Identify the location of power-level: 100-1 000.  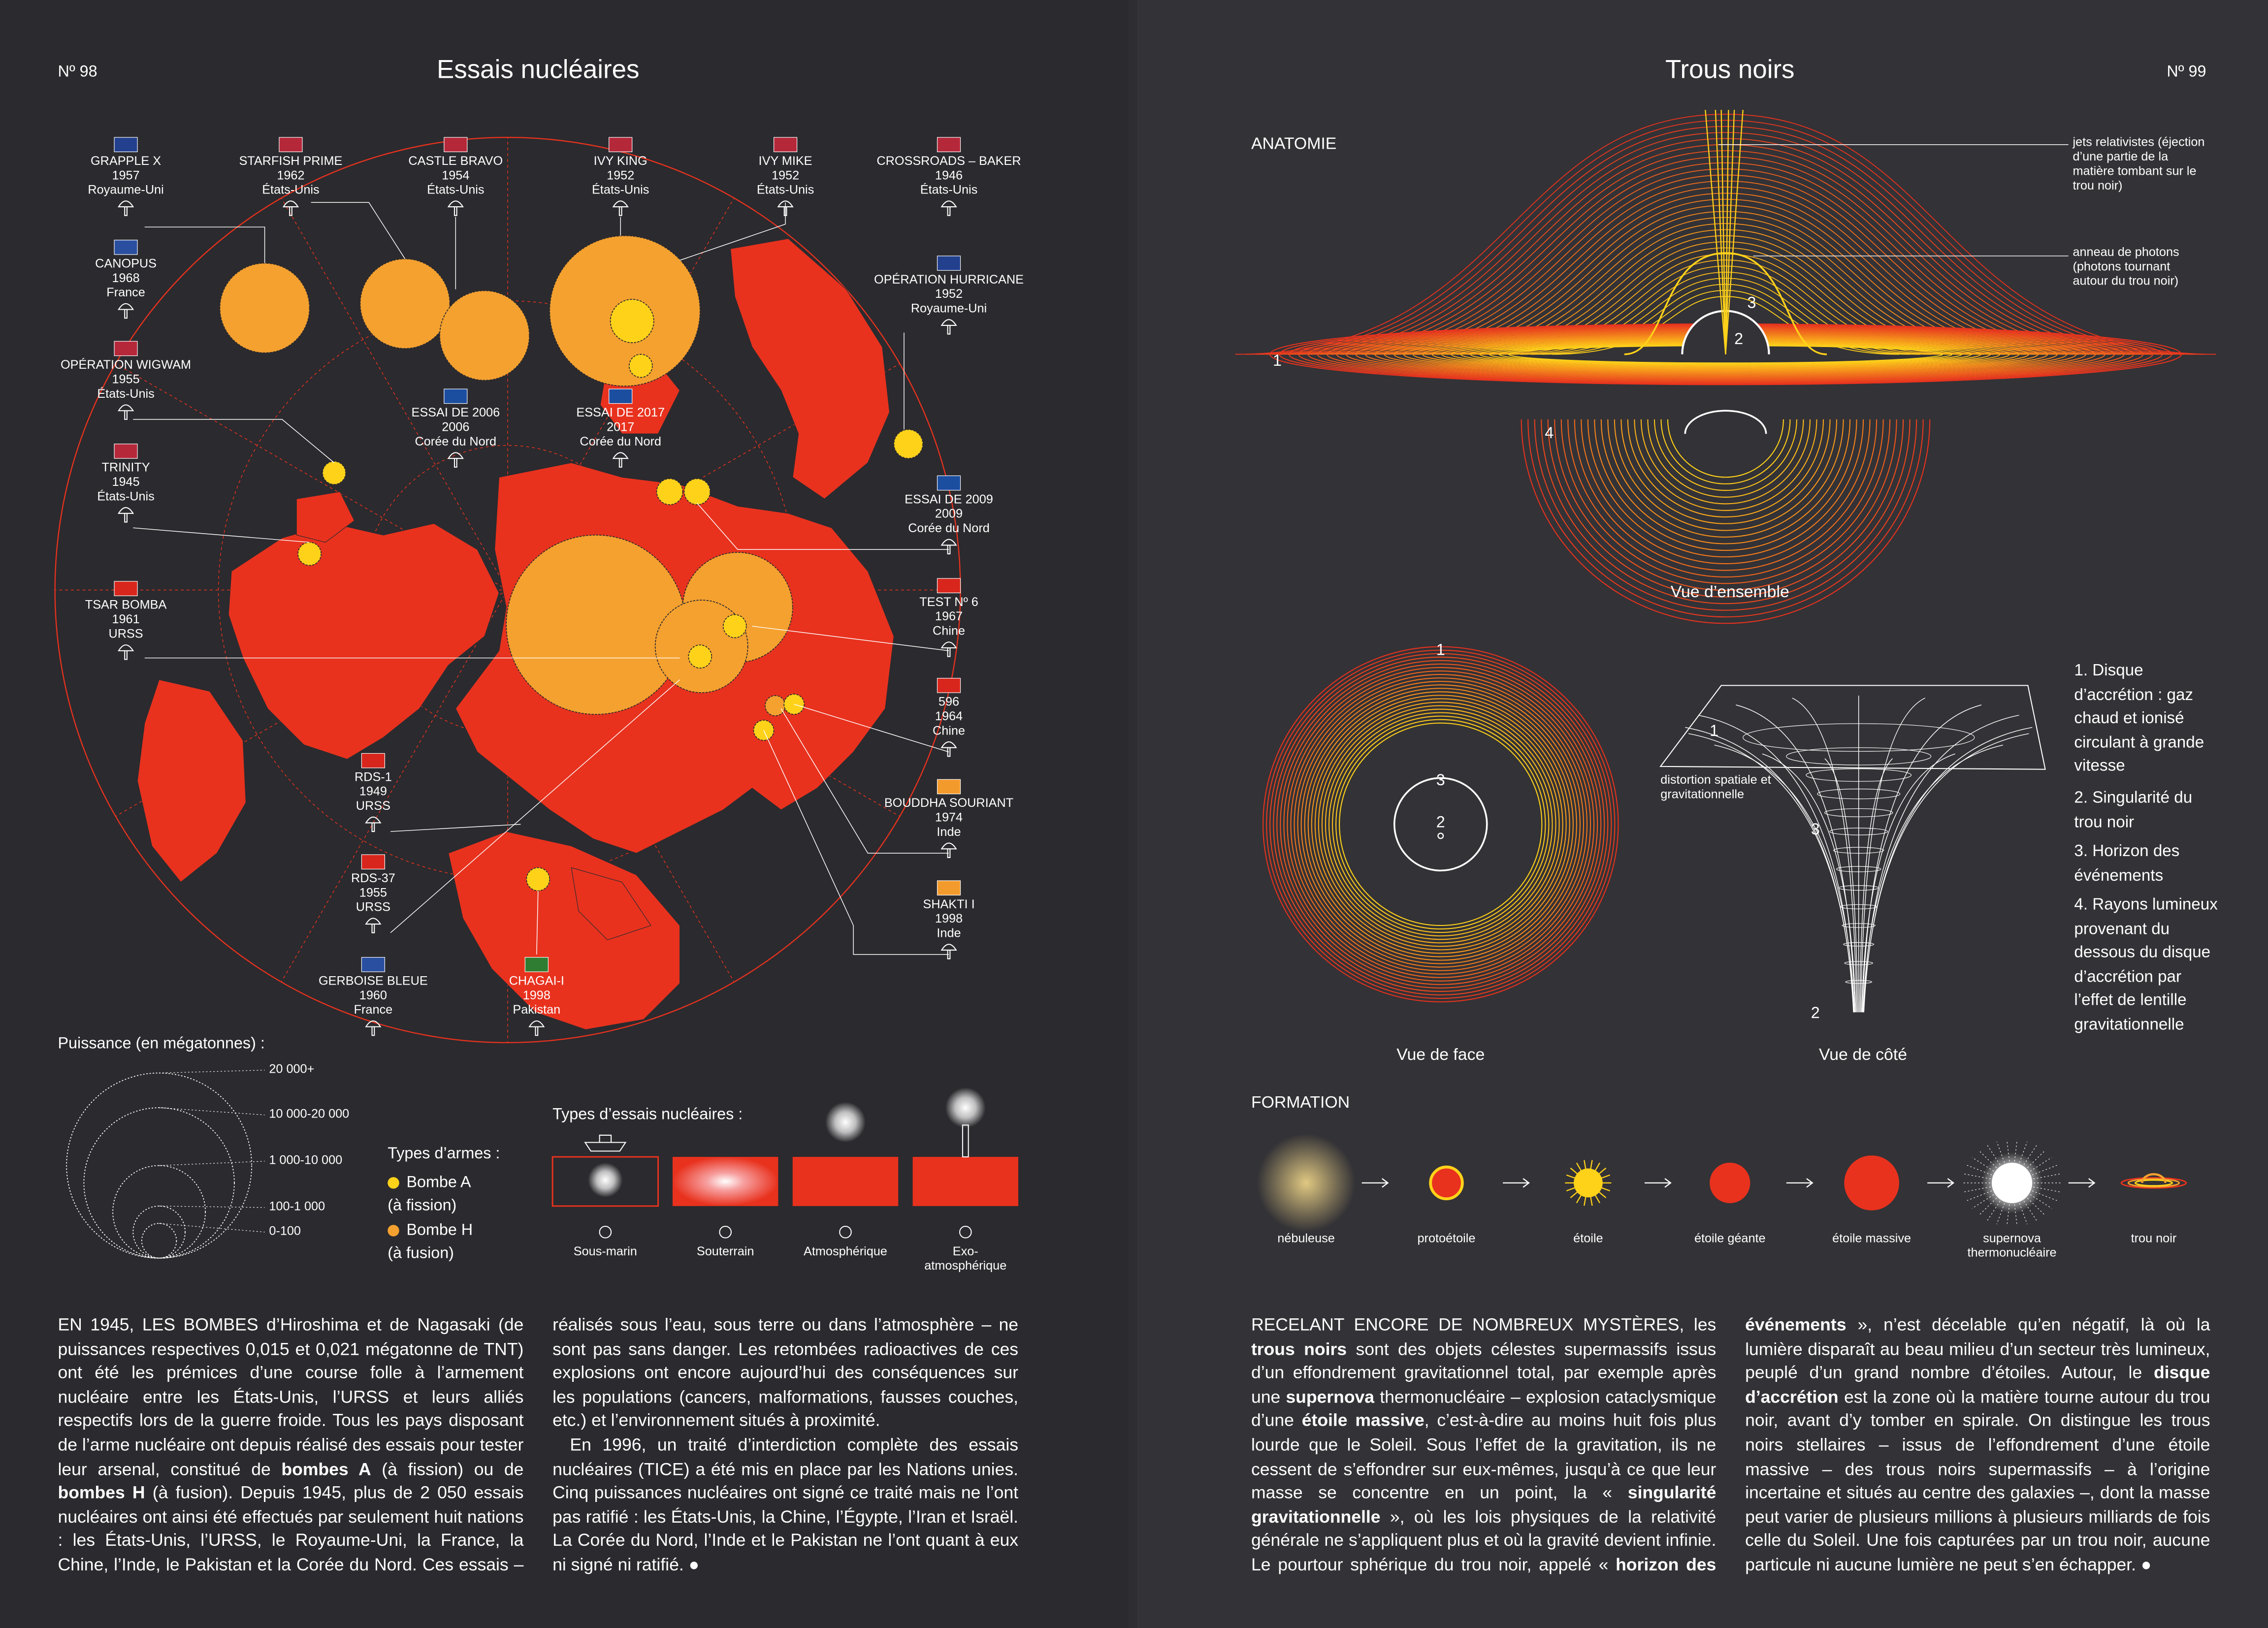
(297, 1206).